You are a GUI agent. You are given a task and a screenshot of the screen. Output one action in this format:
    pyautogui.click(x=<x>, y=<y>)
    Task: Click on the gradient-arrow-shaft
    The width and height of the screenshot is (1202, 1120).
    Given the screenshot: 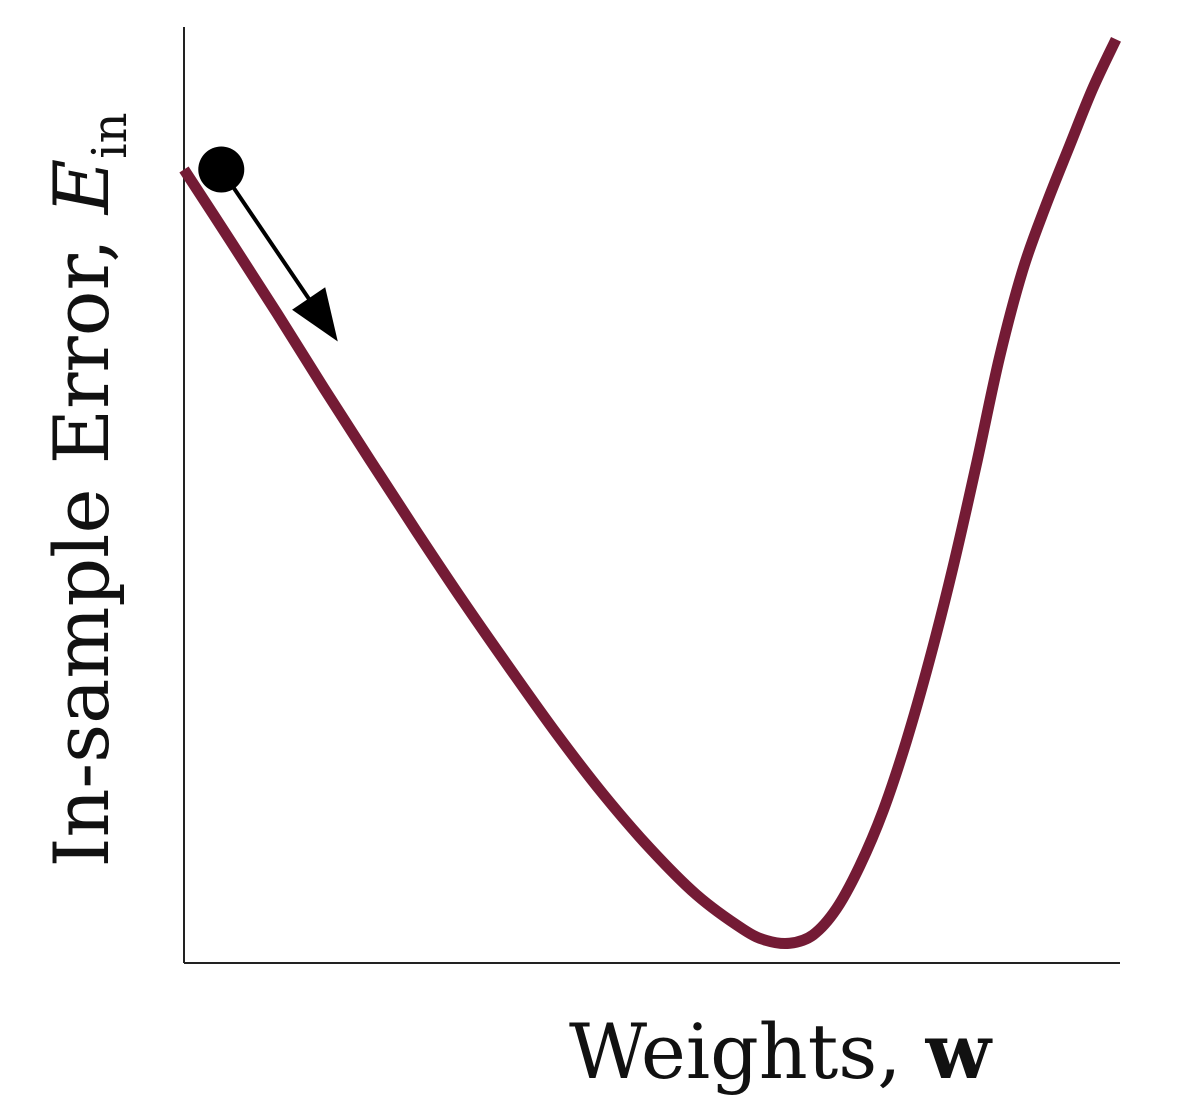 What is the action you would take?
    pyautogui.click(x=266, y=235)
    